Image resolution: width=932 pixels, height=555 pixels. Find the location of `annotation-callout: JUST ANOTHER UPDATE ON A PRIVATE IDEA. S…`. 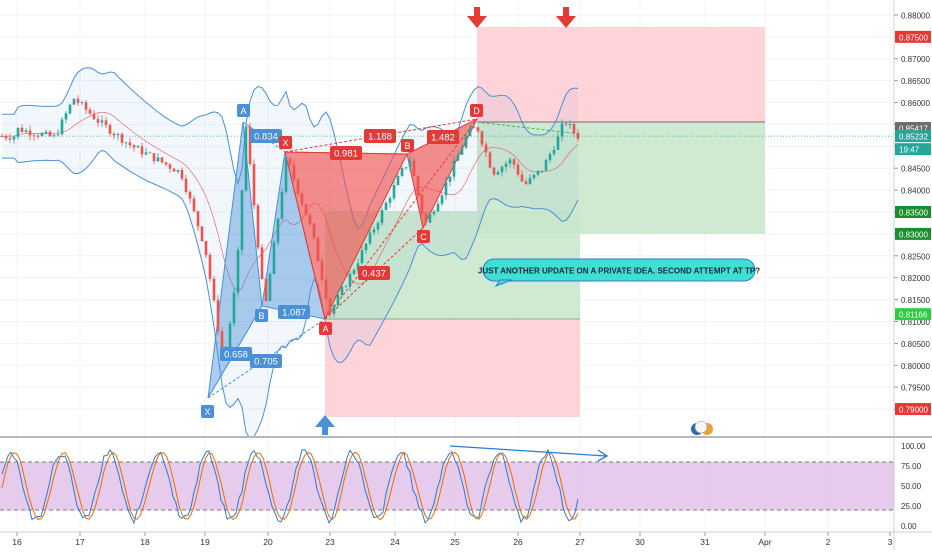

annotation-callout: JUST ANOTHER UPDATE ON A PRIVATE IDEA. S… is located at coordinates (619, 273).